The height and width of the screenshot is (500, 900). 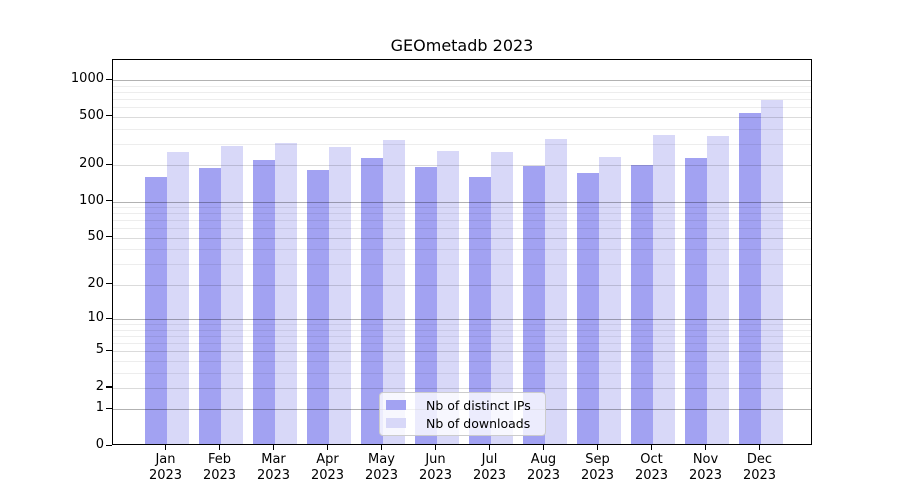 I want to click on legend: Nb of distinct IPs Nb of downloads, so click(x=462, y=414).